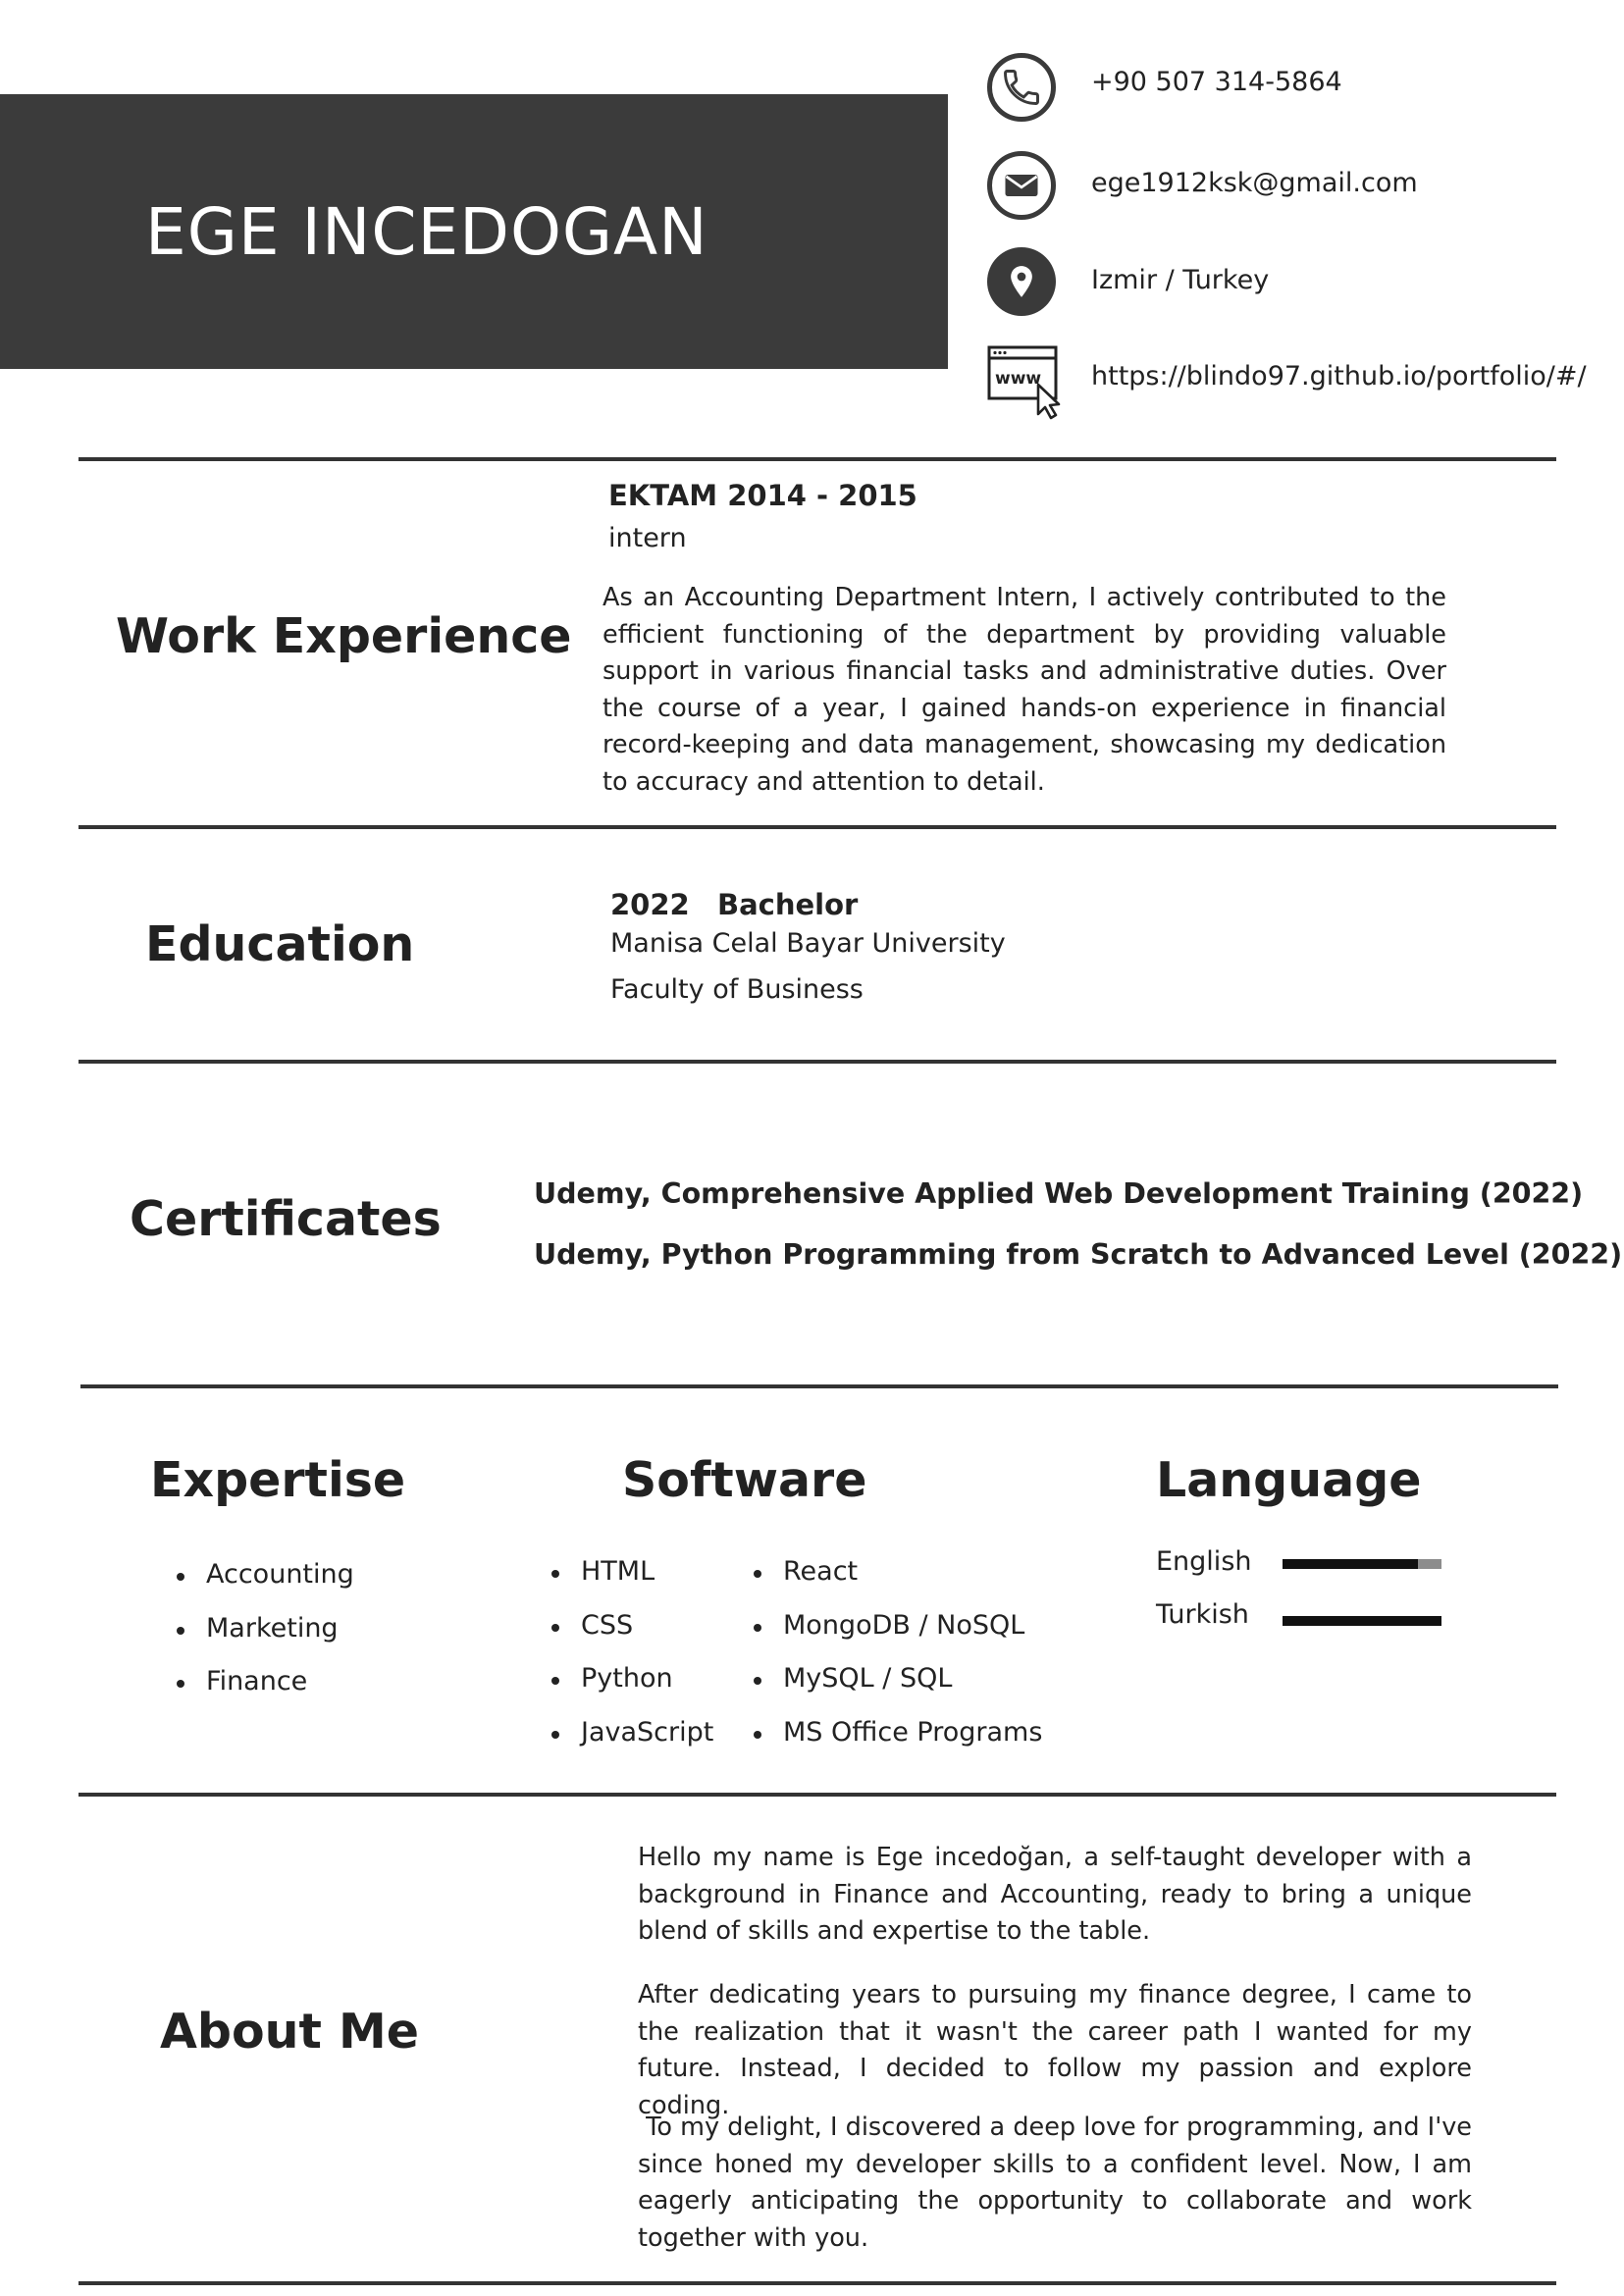 This screenshot has height=2296, width=1624. What do you see at coordinates (630, 1679) in the screenshot?
I see `list-item: Python` at bounding box center [630, 1679].